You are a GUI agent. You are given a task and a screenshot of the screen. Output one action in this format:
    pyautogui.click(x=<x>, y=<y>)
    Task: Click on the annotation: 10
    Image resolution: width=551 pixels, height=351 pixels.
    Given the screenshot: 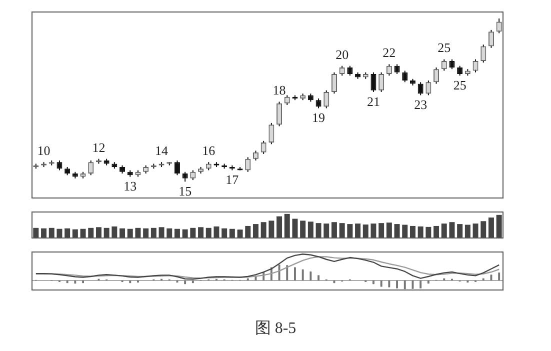 What is the action you would take?
    pyautogui.click(x=43, y=150)
    